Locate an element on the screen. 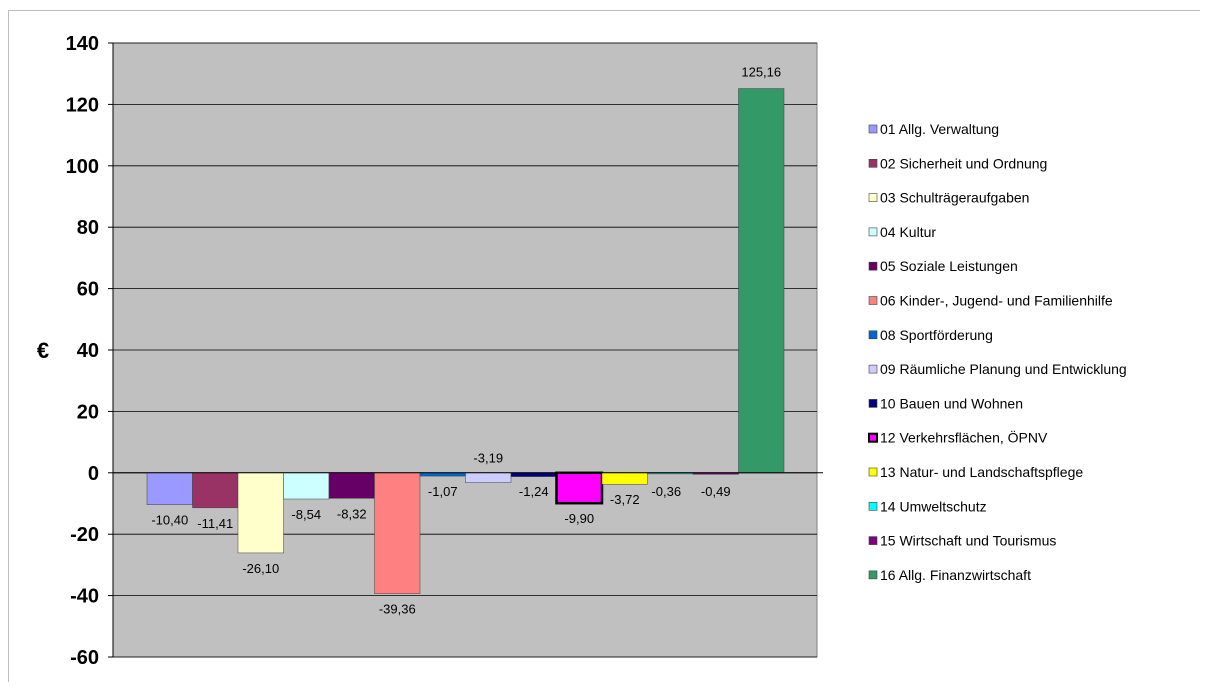 The height and width of the screenshot is (686, 1208). legend-label: 04 Kultur is located at coordinates (908, 232).